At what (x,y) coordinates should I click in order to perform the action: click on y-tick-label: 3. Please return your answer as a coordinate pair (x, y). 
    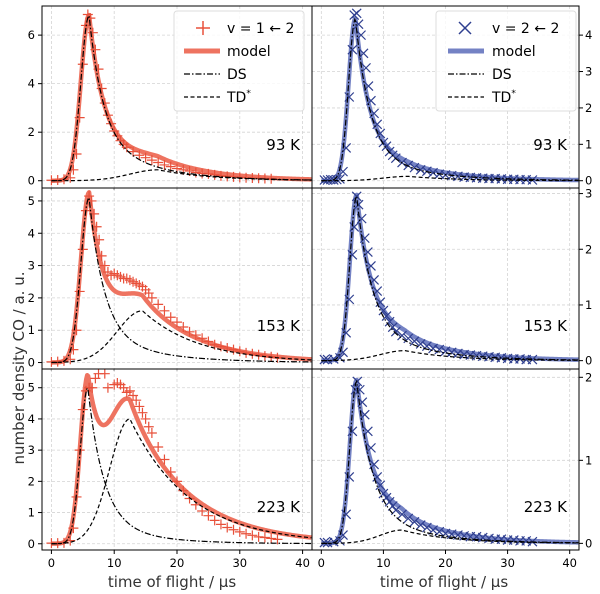
    Looking at the image, I should click on (588, 72).